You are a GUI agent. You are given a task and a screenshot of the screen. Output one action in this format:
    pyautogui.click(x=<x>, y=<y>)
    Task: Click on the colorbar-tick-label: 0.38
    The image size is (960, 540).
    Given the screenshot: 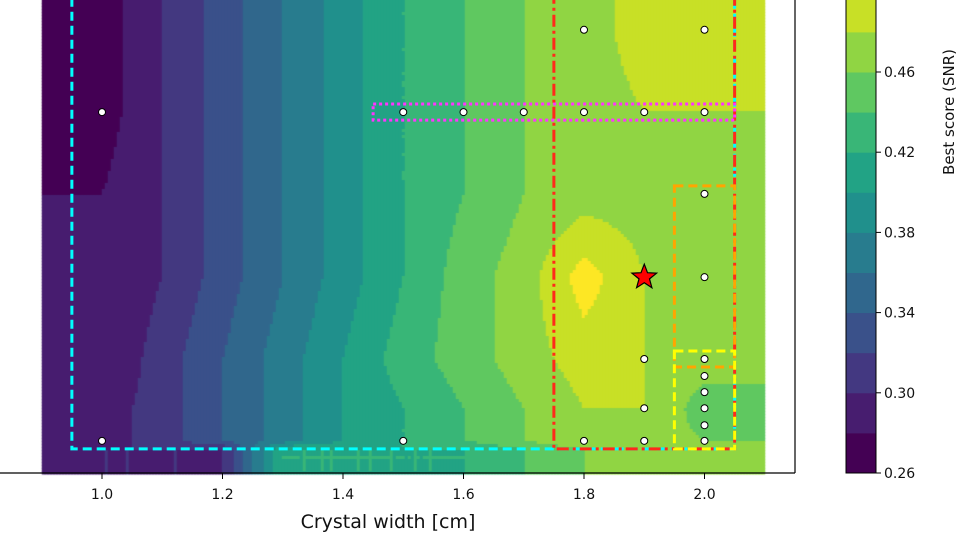 What is the action you would take?
    pyautogui.click(x=899, y=233)
    